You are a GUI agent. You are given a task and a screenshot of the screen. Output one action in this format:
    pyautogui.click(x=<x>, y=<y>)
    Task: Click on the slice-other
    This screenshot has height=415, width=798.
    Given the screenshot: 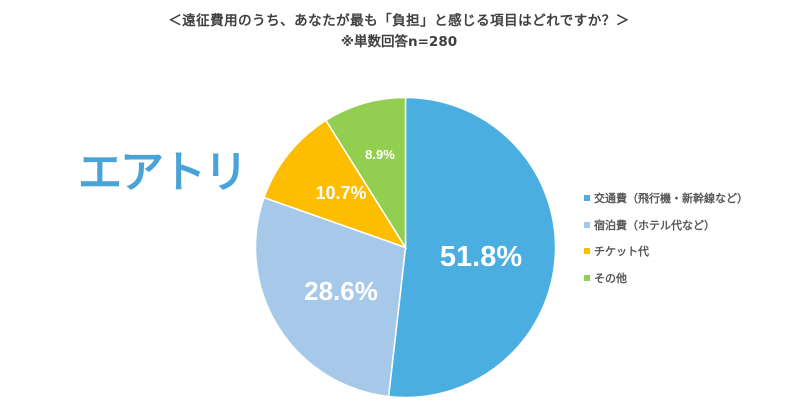 What is the action you would take?
    pyautogui.click(x=365, y=173)
    